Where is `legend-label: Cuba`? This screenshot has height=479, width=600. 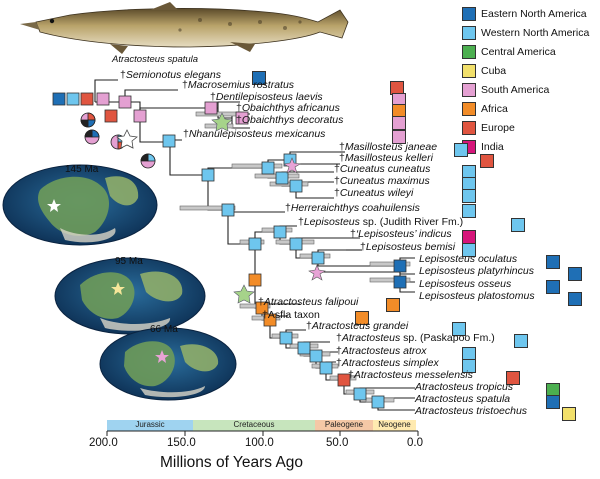
legend-label: Cuba is located at coordinates (494, 70).